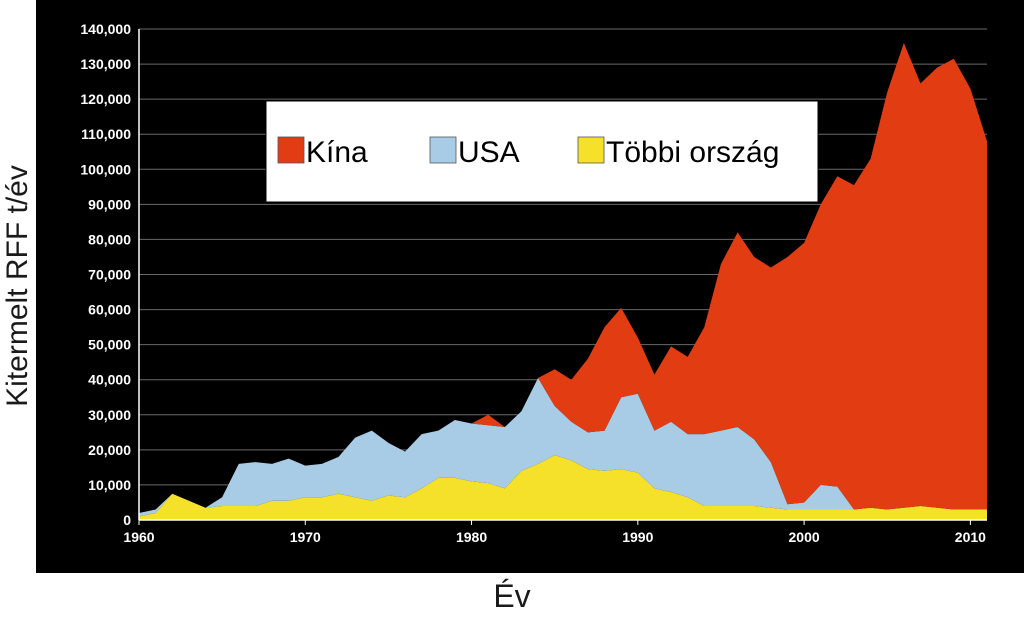 The image size is (1024, 624). What do you see at coordinates (337, 152) in the screenshot?
I see `legend-label: Kína` at bounding box center [337, 152].